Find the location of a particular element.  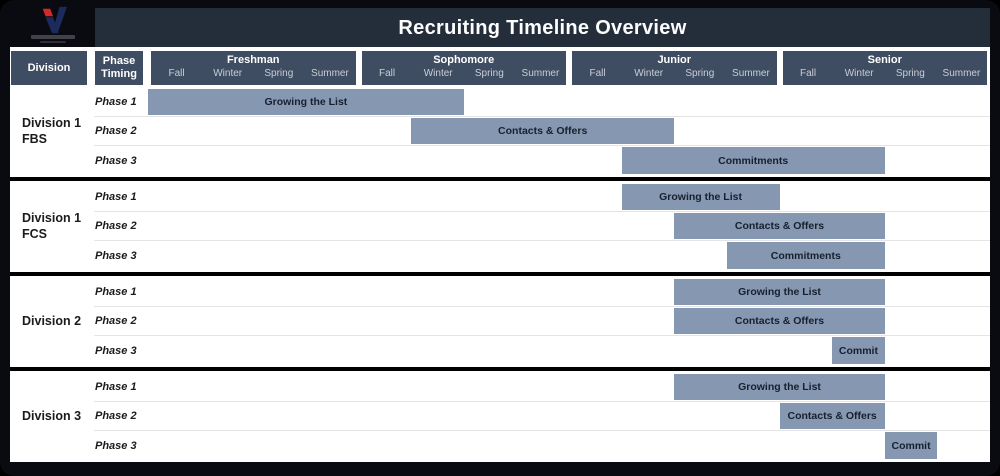

division-label: Division 1 FBS is located at coordinates (52, 130).